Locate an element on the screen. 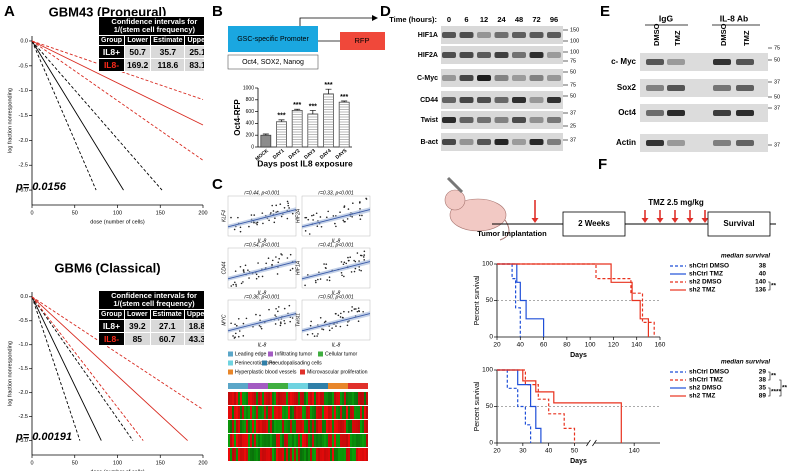 The width and height of the screenshot is (788, 471). x-tick-label: 40 is located at coordinates (549, 451).